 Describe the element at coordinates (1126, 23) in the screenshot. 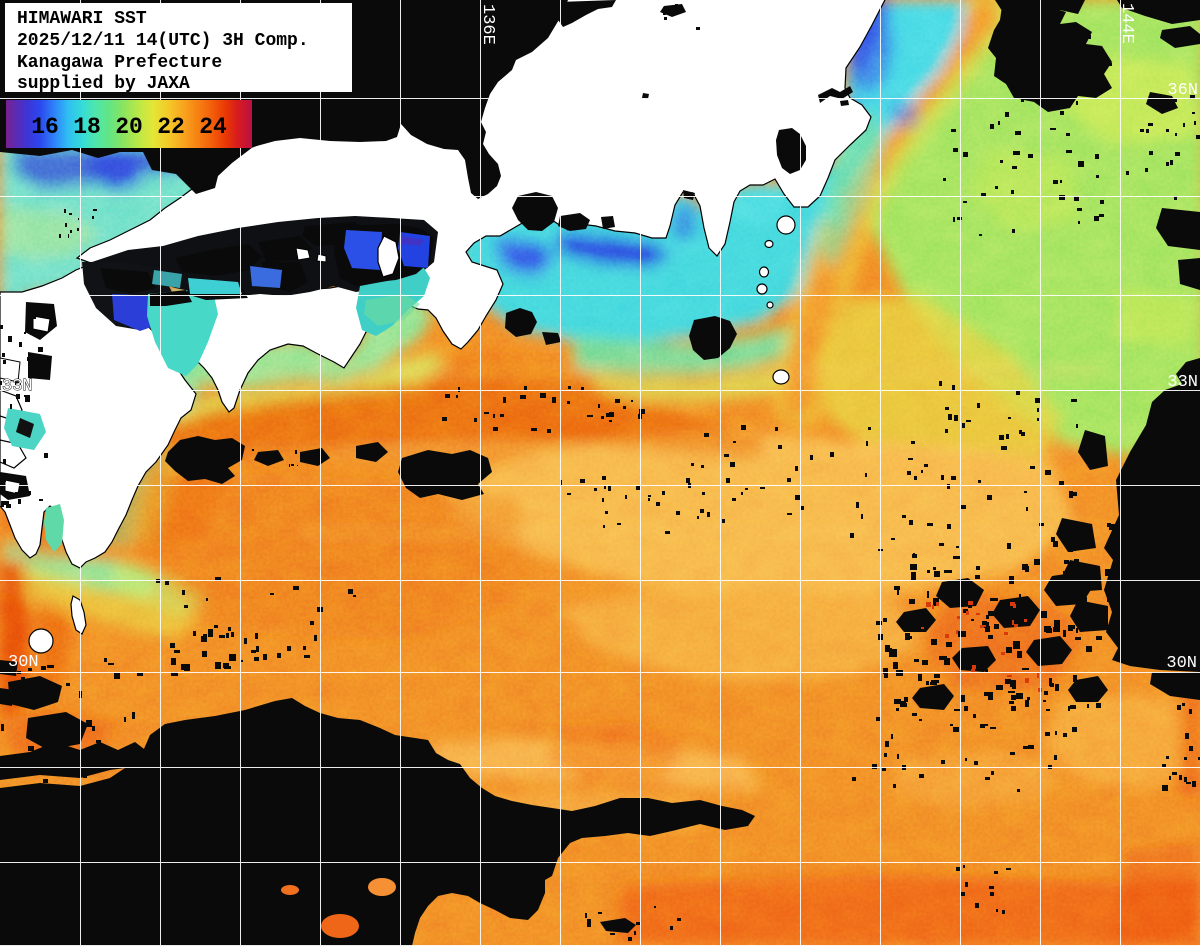

I see `svg-text: 144E` at that location.